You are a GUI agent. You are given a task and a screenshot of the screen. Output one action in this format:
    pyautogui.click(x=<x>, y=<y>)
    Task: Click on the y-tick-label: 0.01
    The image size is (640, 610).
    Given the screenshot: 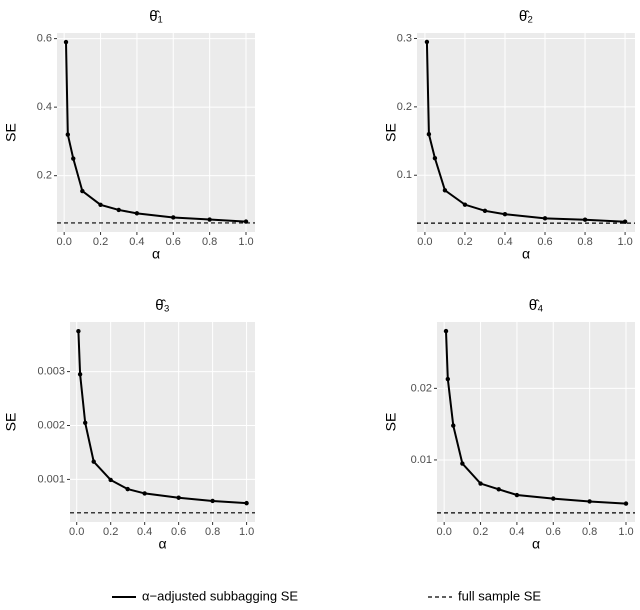 What is the action you would take?
    pyautogui.click(x=421, y=460)
    